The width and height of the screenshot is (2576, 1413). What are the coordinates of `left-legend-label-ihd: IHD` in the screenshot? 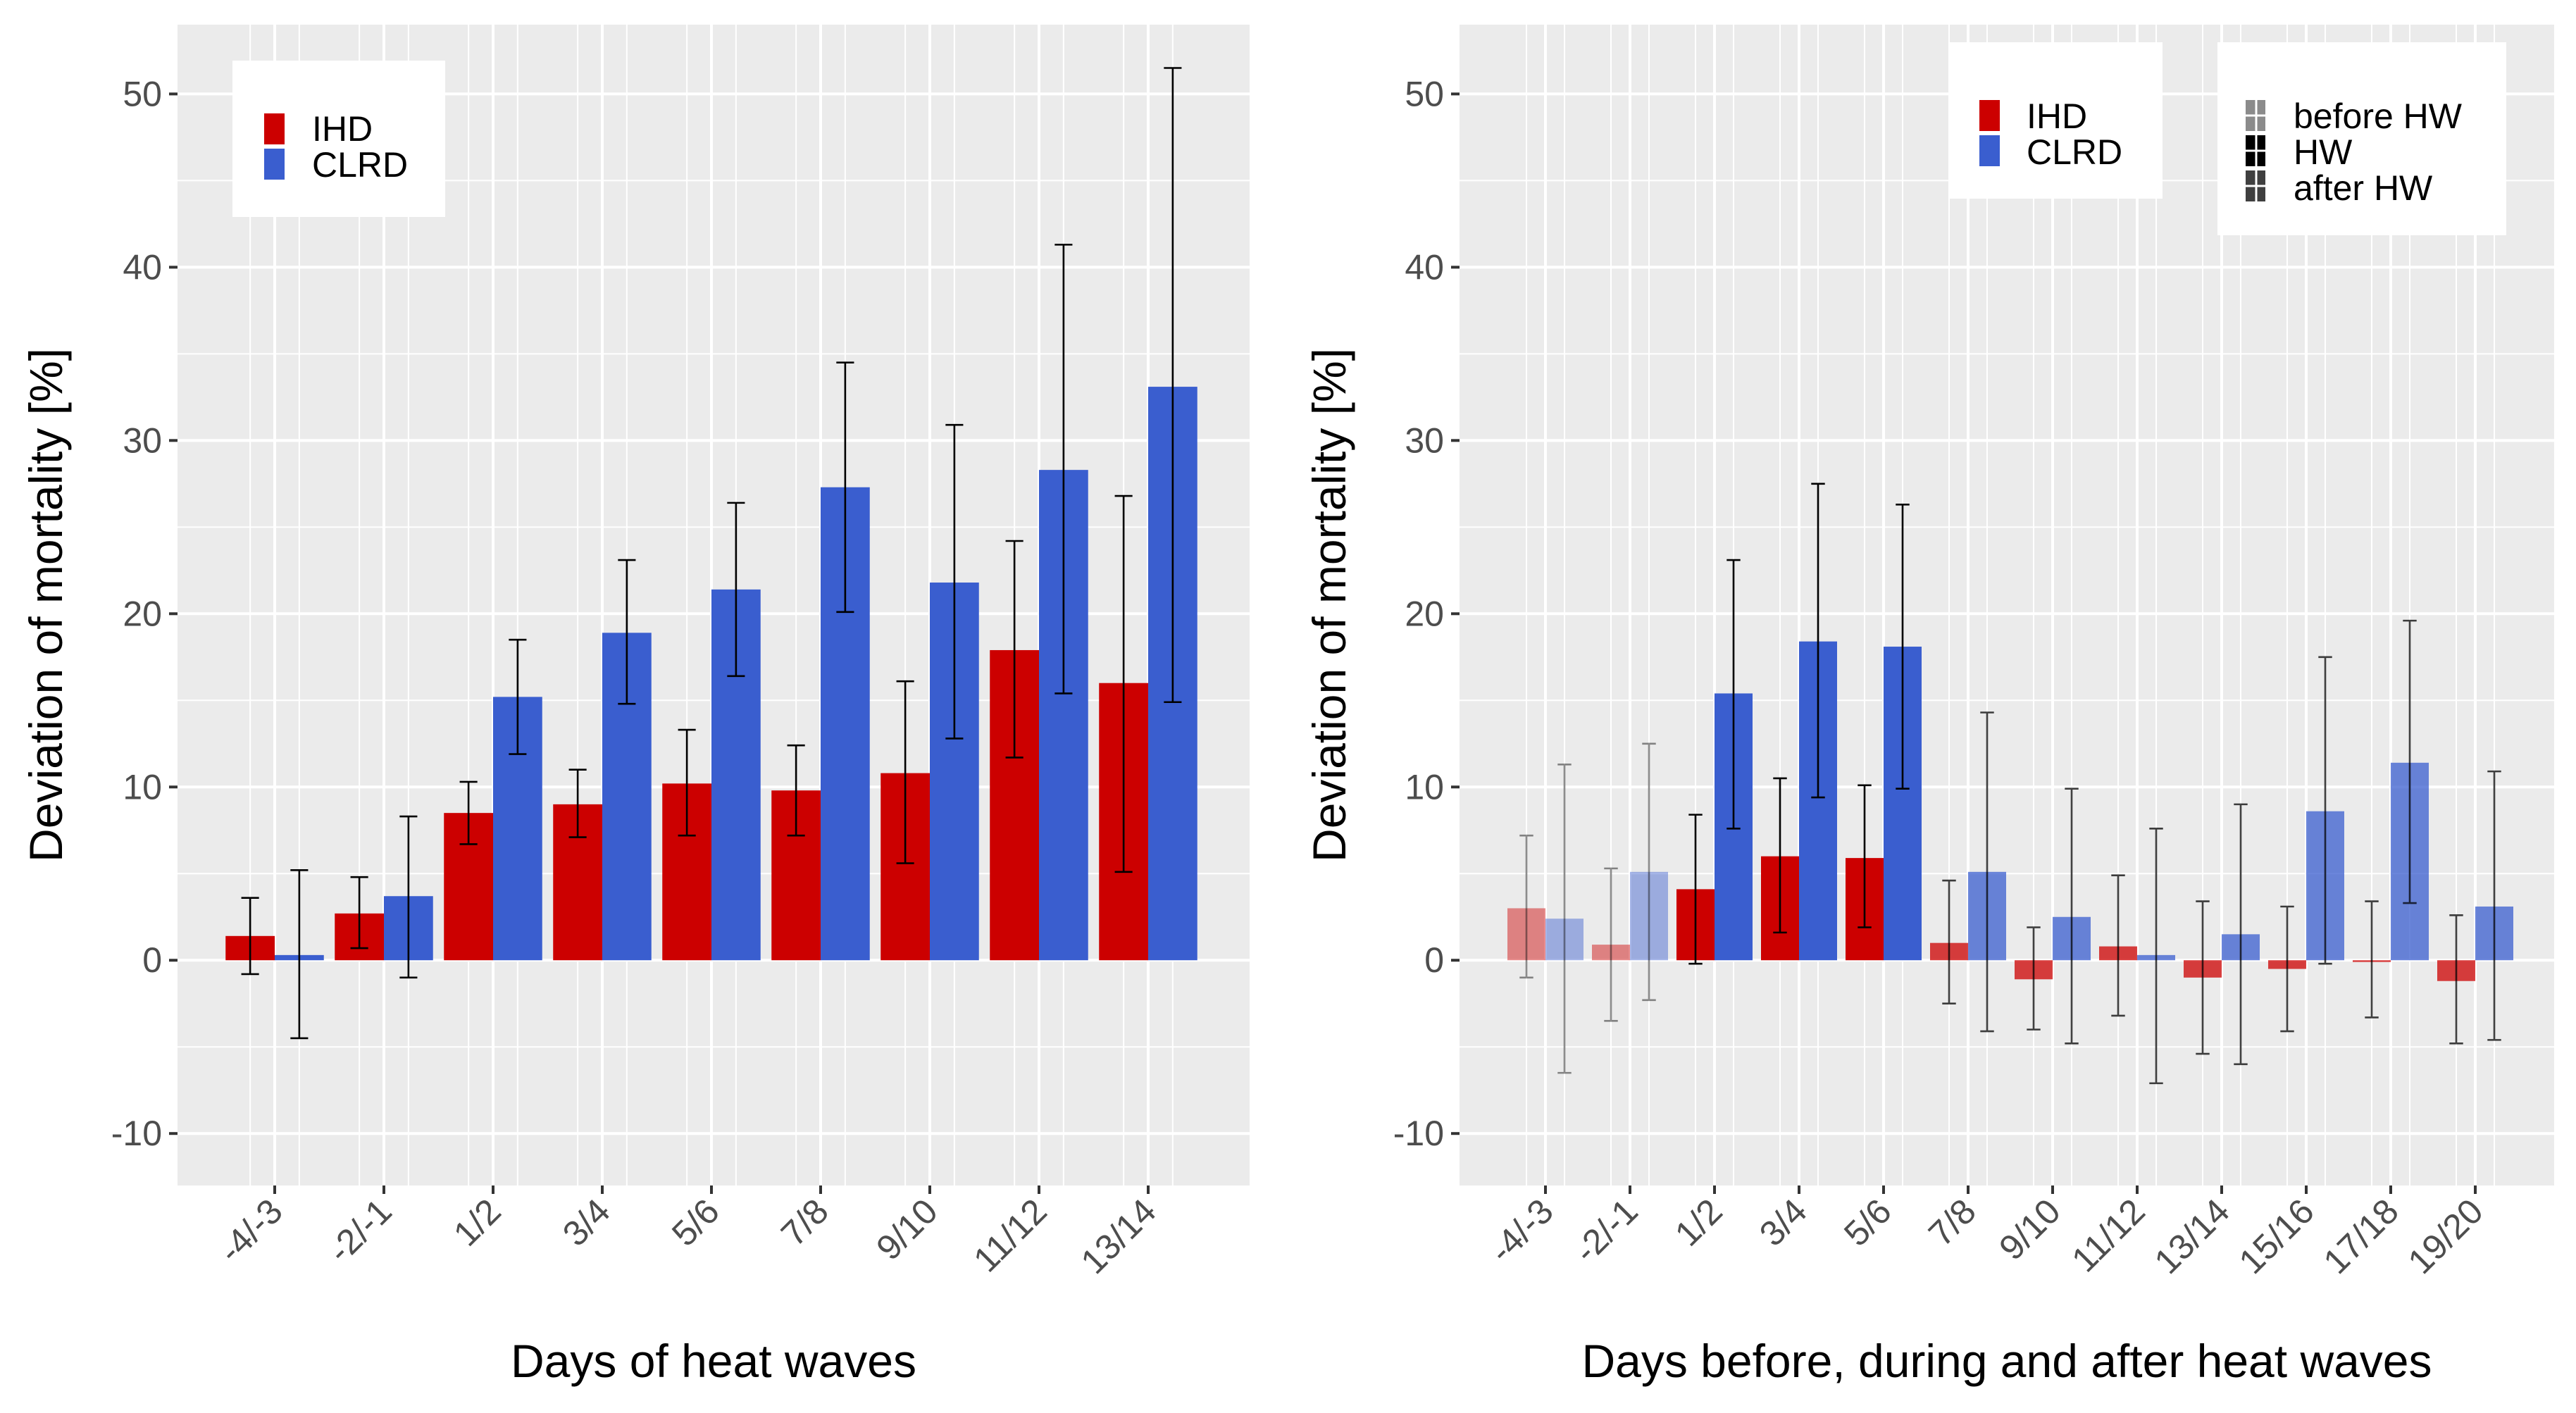 It's located at (342, 129).